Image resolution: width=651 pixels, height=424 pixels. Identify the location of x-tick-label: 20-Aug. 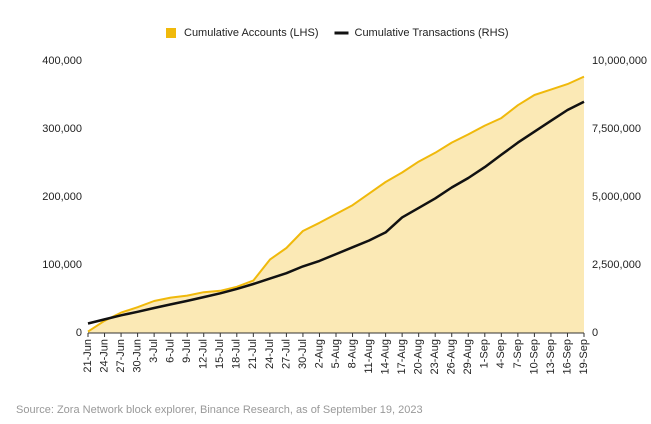
(419, 356).